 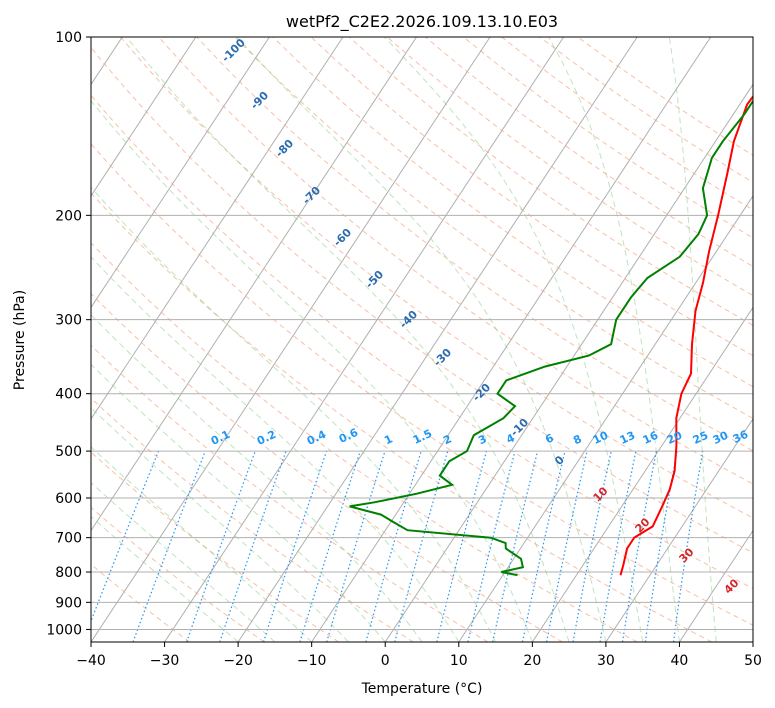 I want to click on mixing-ratio-label: 1, so click(x=388, y=439).